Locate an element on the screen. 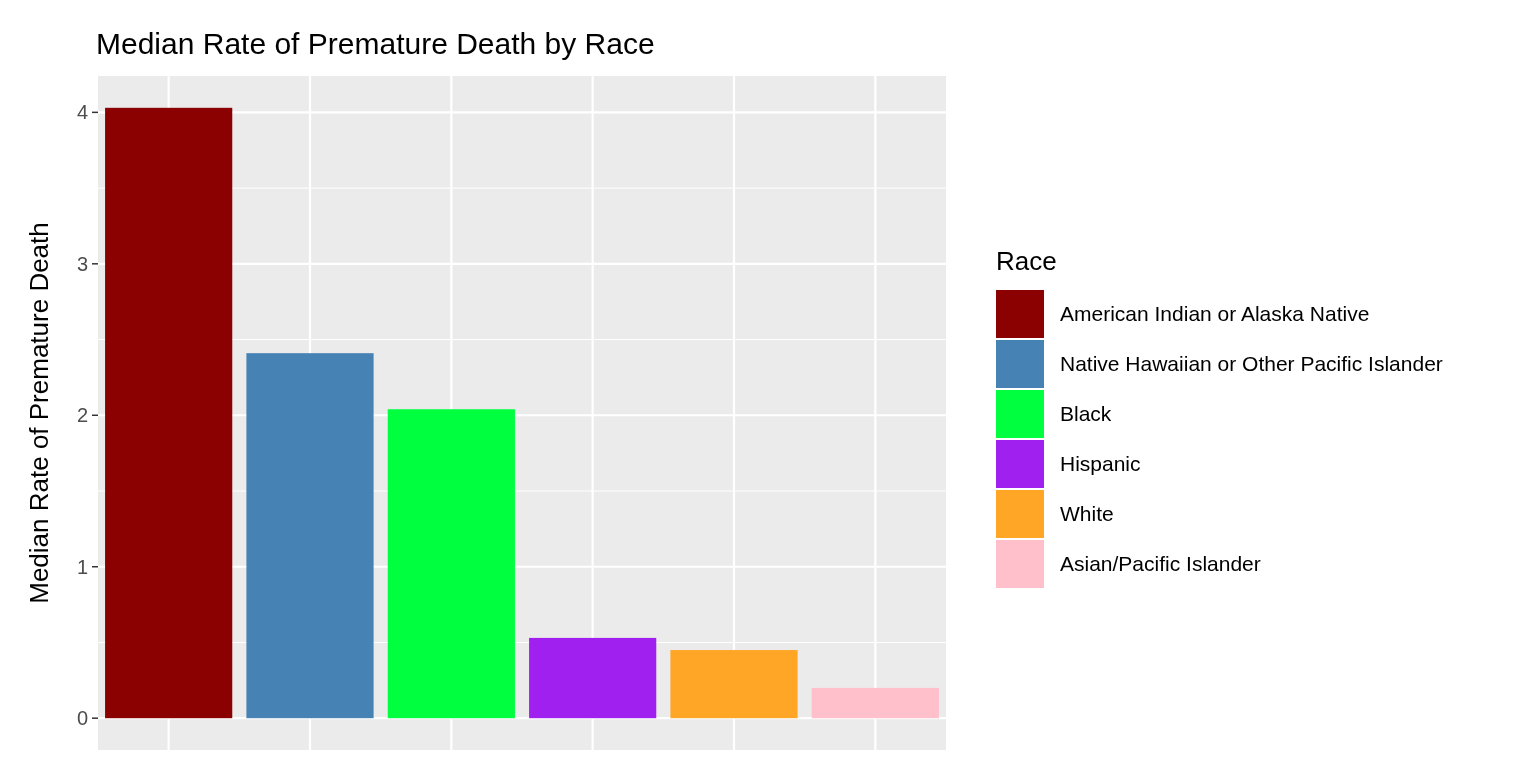 The height and width of the screenshot is (766, 1536). y-tick-label: 3 is located at coordinates (82, 263).